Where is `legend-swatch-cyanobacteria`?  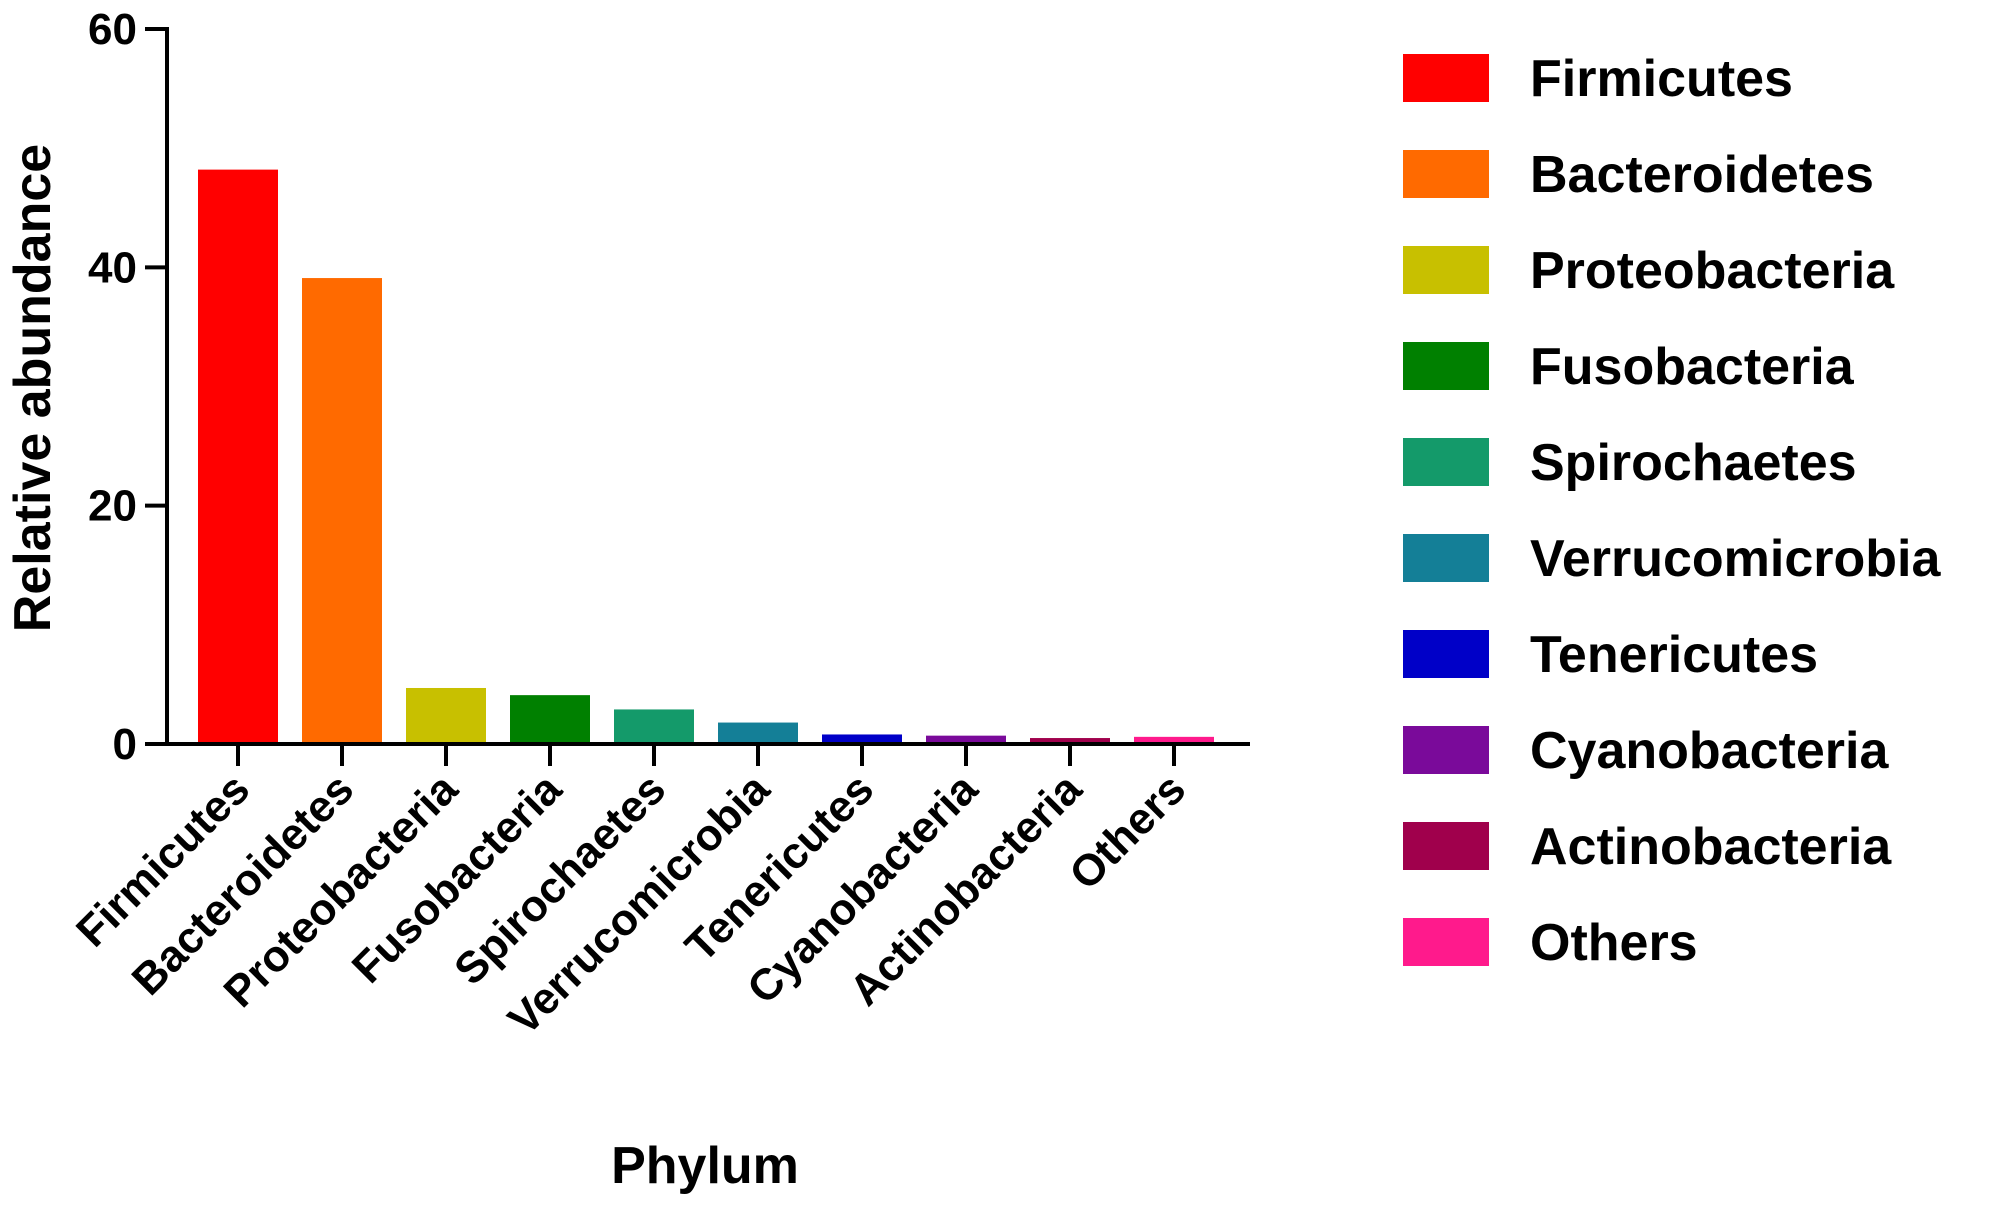
legend-swatch-cyanobacteria is located at coordinates (1446, 750).